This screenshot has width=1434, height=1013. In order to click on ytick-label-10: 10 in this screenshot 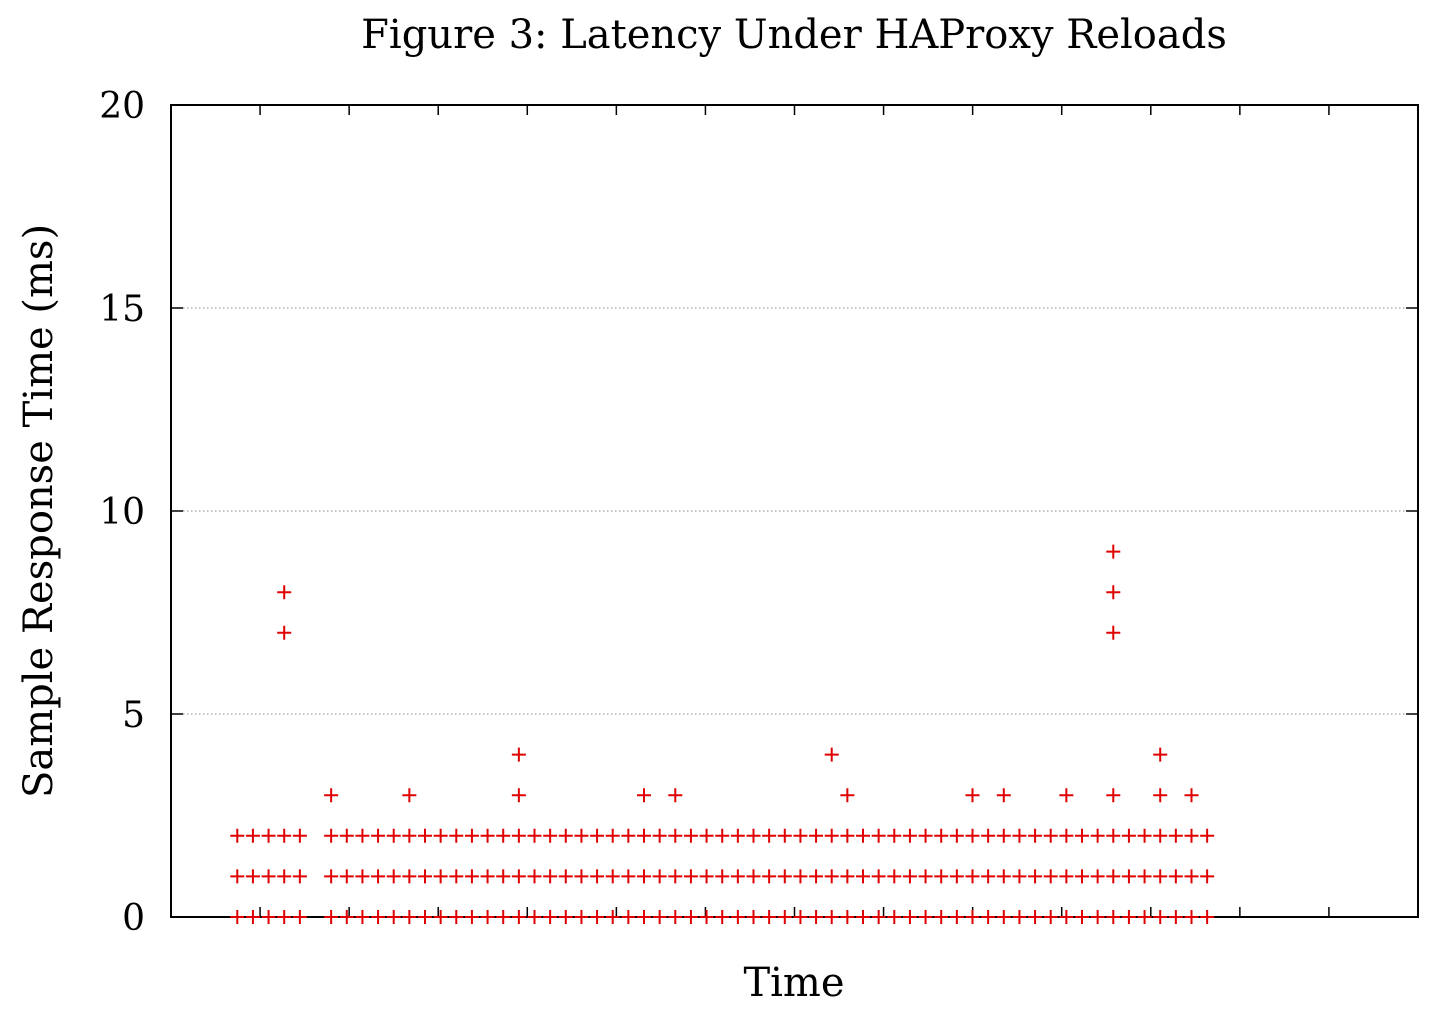, I will do `click(122, 512)`.